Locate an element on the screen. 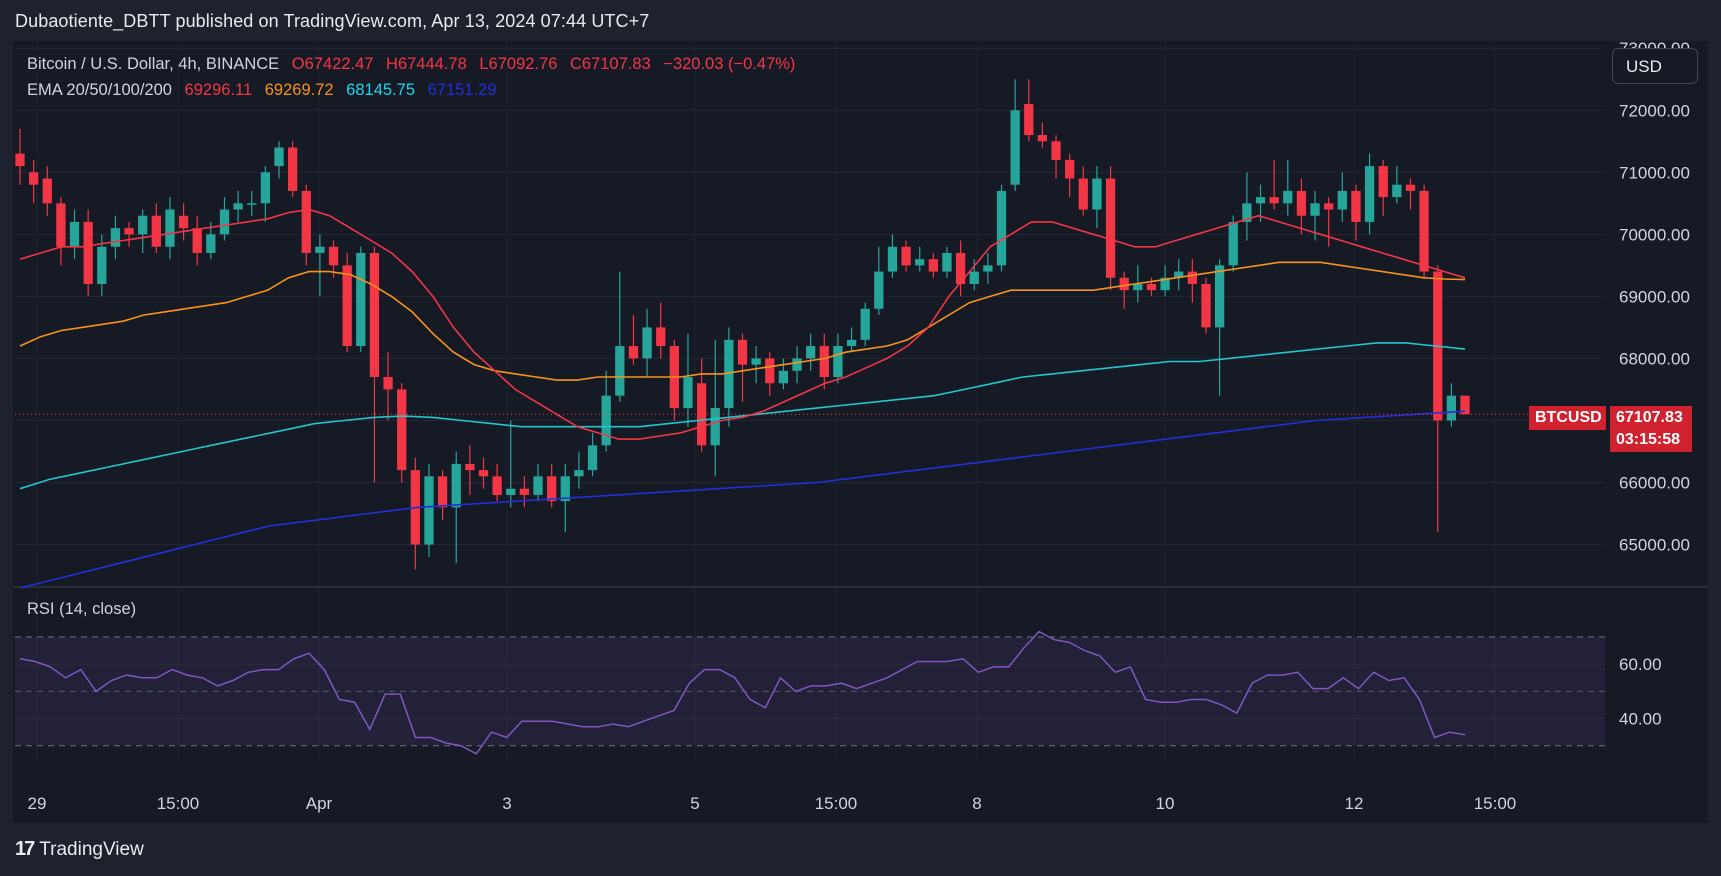 This screenshot has width=1721, height=876. rsi-line is located at coordinates (742, 692).